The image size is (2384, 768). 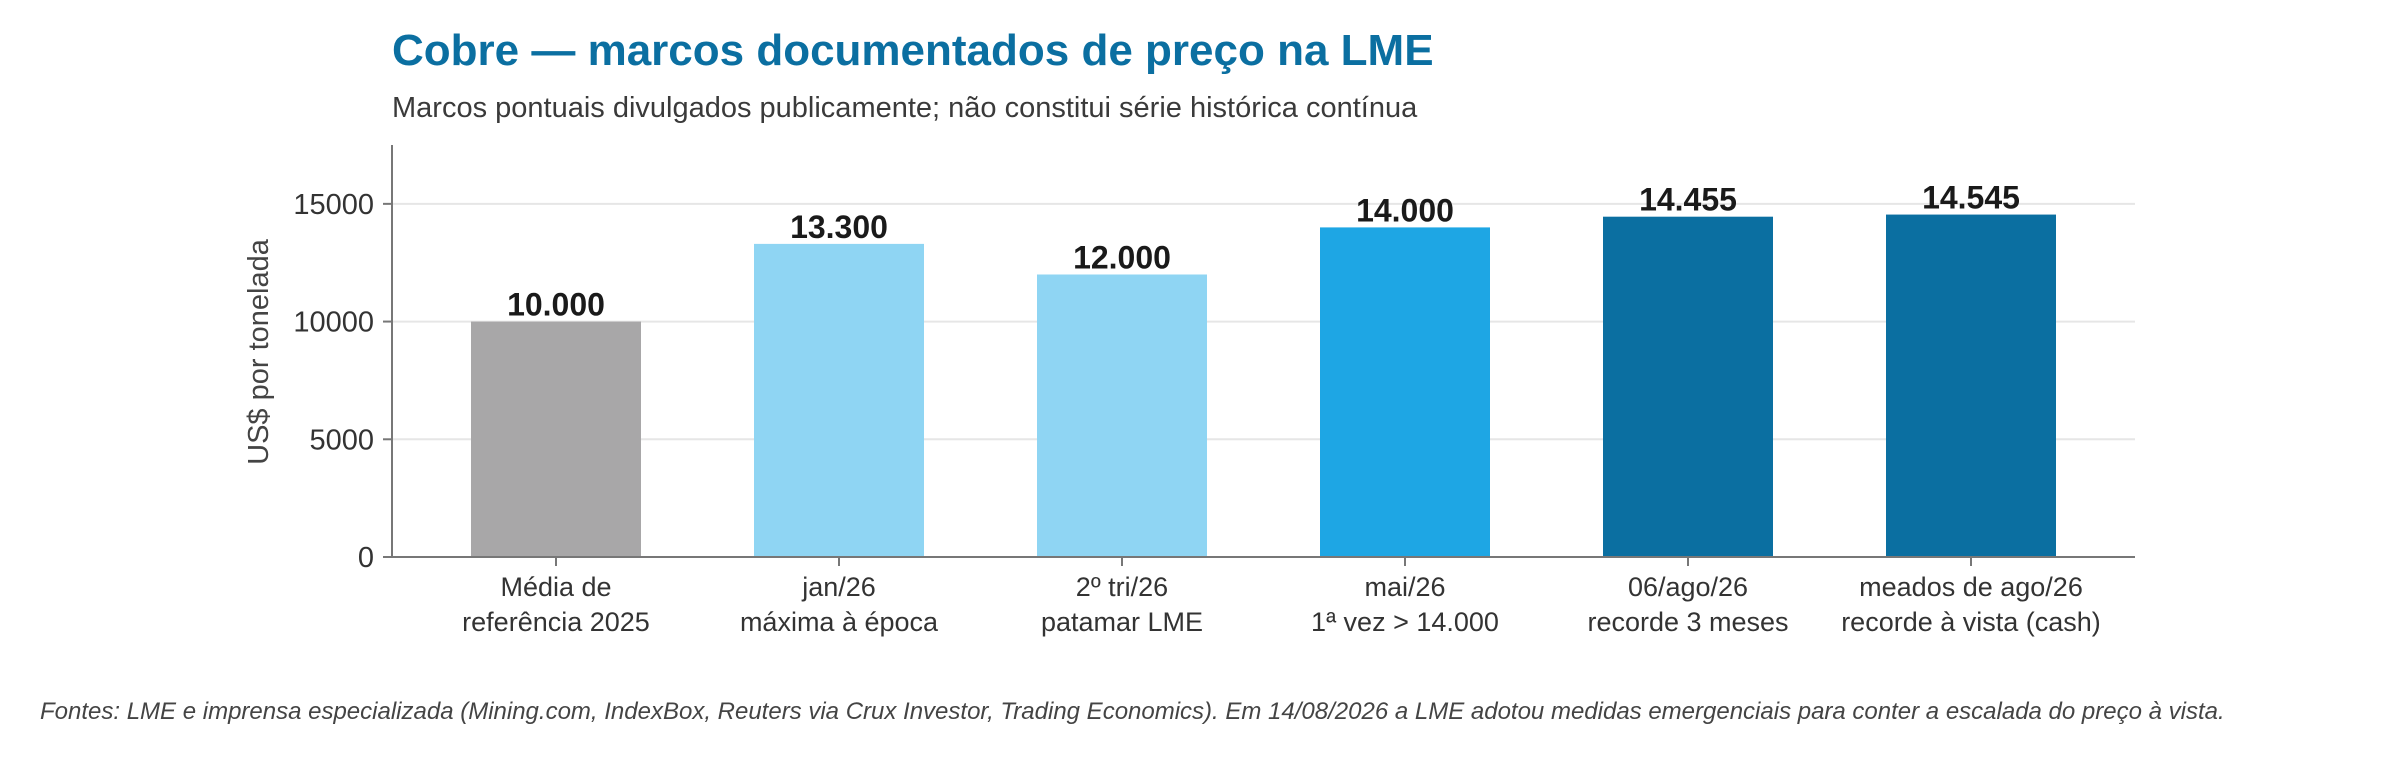 I want to click on x-tick-label: mai/26 1ª vez > 14.000, so click(x=1405, y=604).